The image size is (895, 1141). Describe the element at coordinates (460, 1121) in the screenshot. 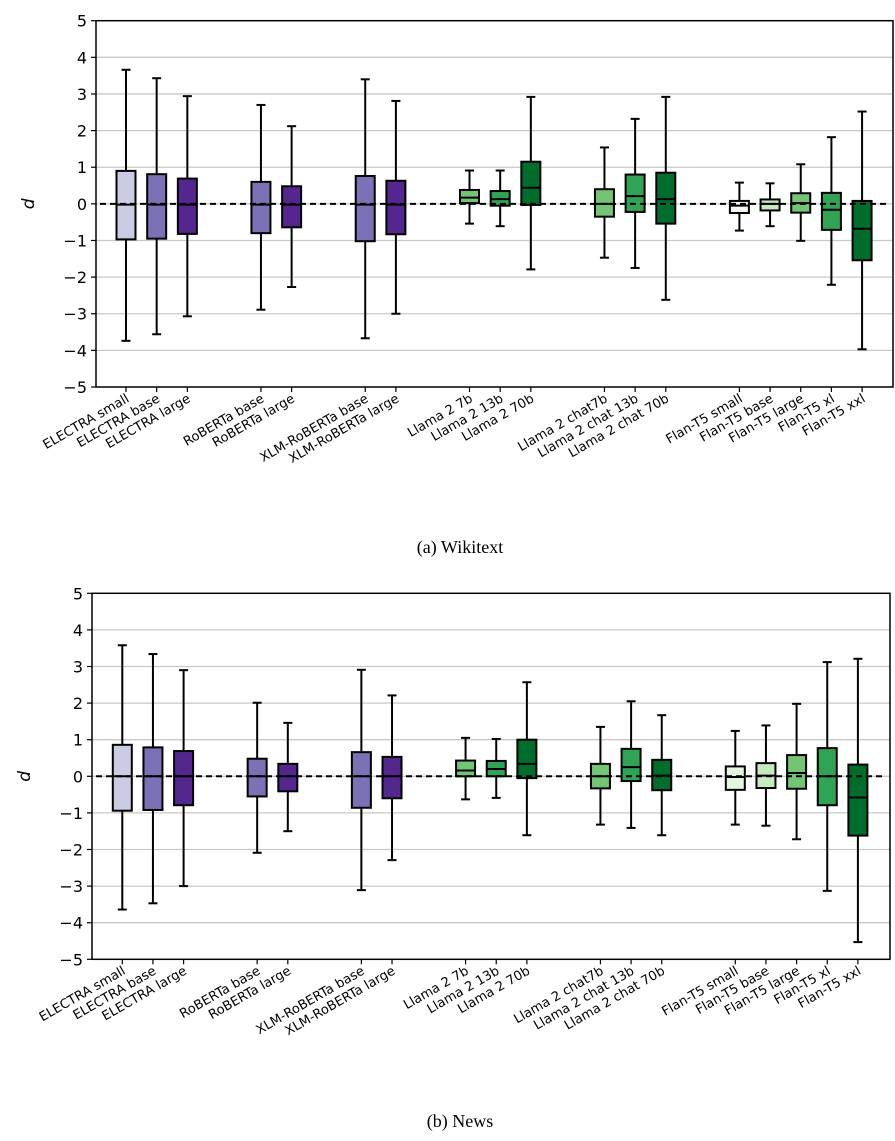

I see `subfigure-caption: (b) News` at that location.